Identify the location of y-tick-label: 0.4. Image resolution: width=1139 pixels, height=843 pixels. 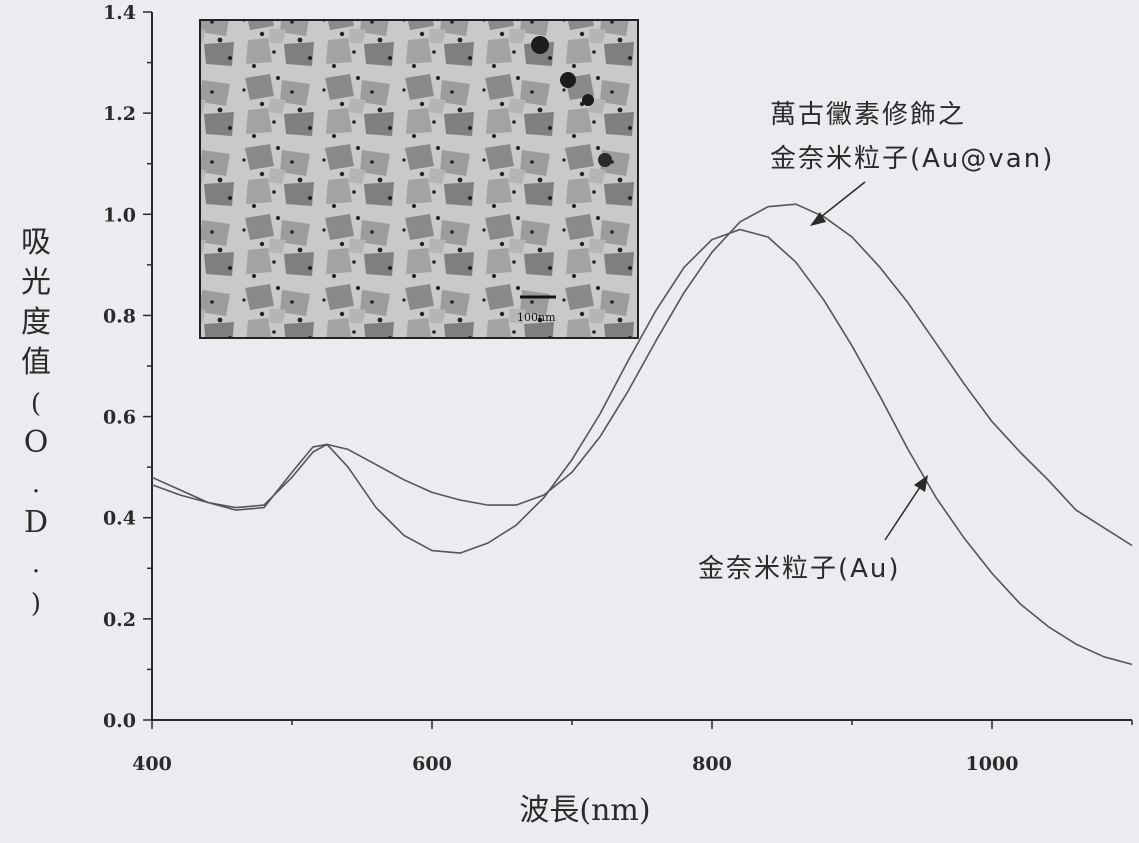
(119, 519).